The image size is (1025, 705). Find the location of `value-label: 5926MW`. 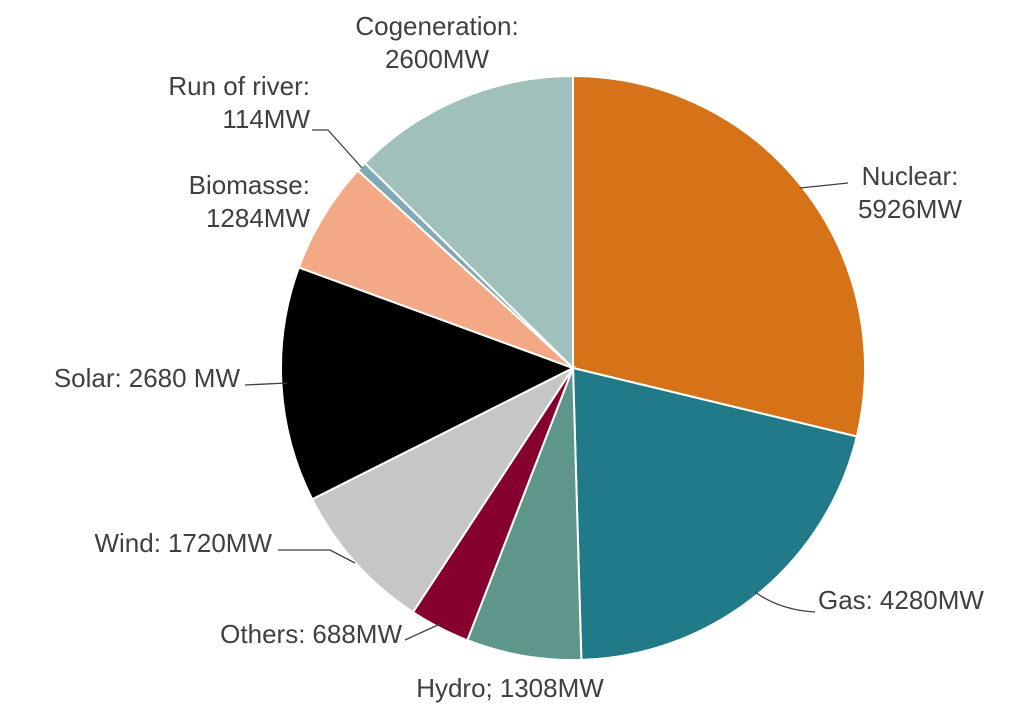

value-label: 5926MW is located at coordinates (910, 209).